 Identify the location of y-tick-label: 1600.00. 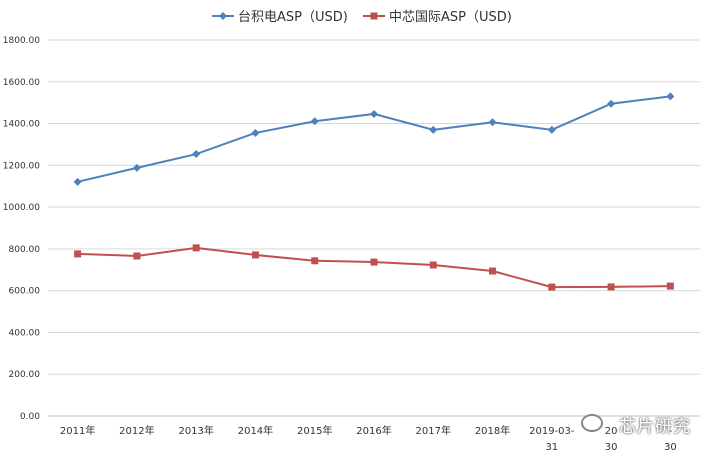
(21, 83).